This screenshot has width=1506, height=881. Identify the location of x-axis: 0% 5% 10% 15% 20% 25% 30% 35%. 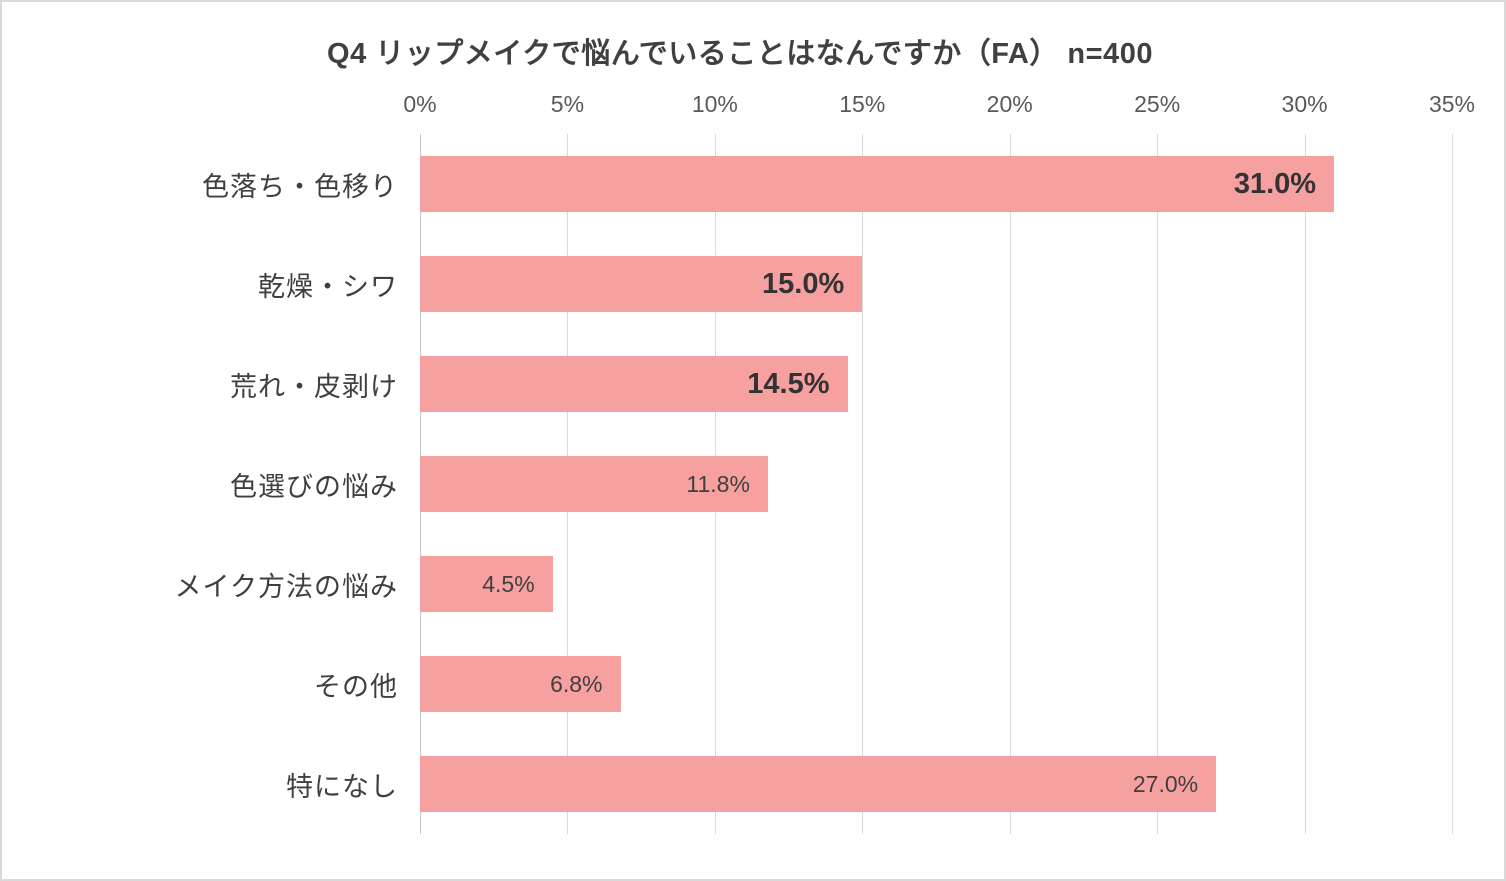
(939, 108).